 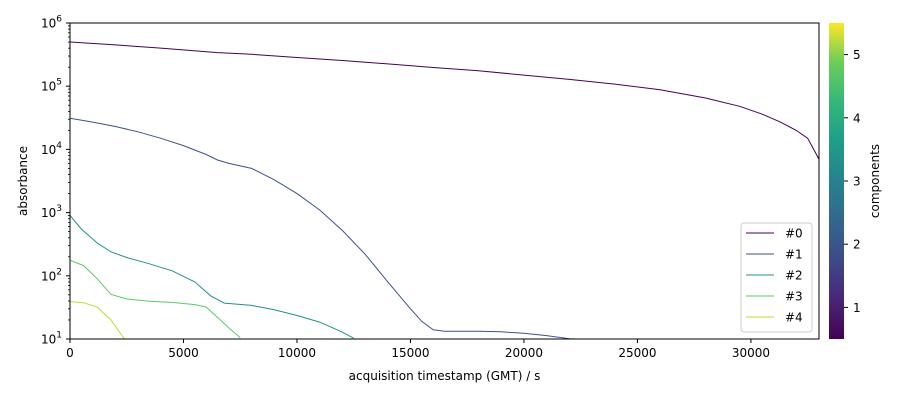 I want to click on y-tick-label: 10¹, so click(x=51, y=339).